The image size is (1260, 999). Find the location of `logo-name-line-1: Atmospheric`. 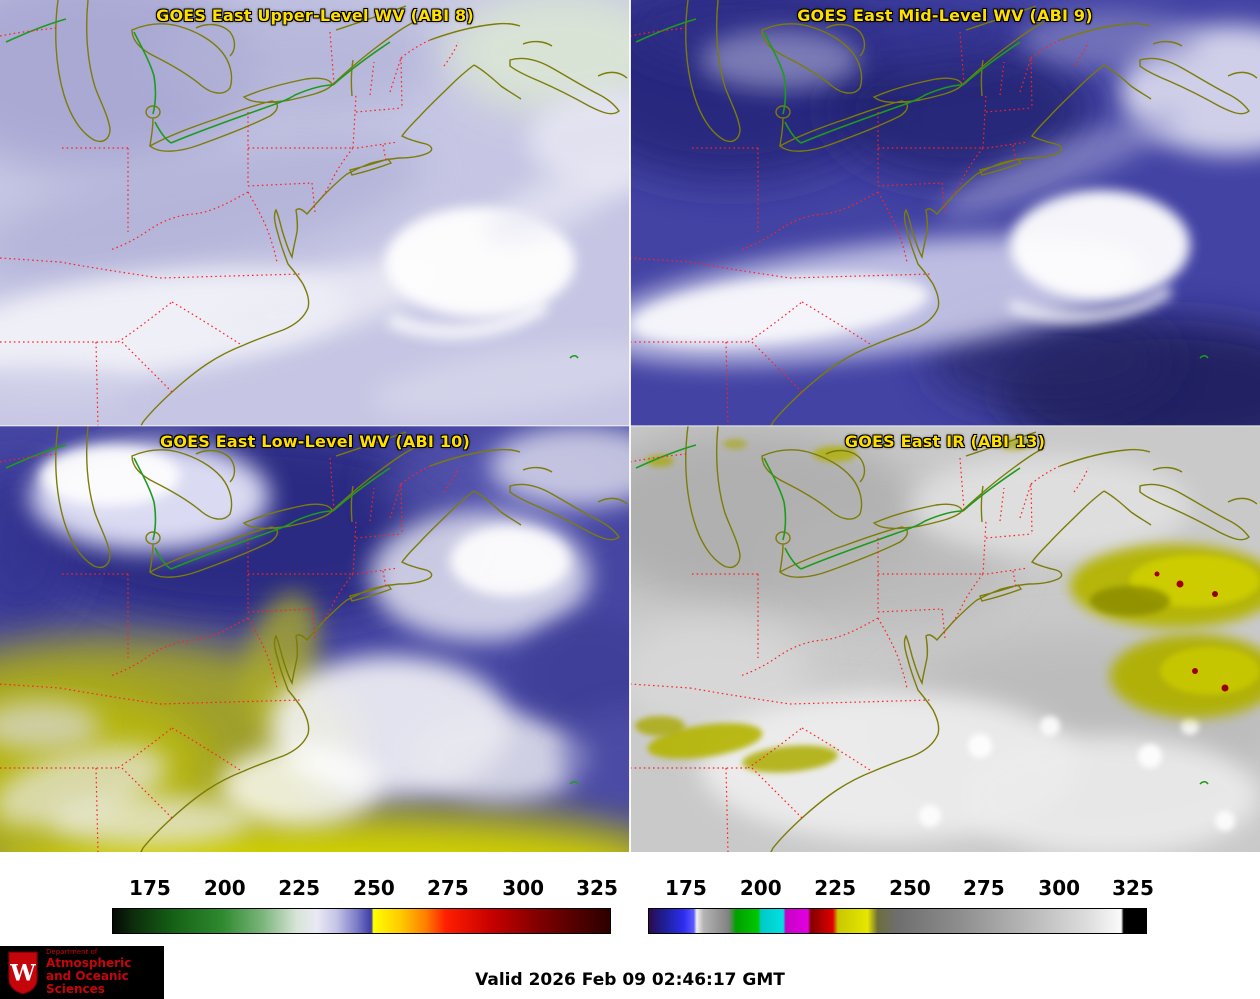

logo-name-line-1: Atmospheric is located at coordinates (89, 962).